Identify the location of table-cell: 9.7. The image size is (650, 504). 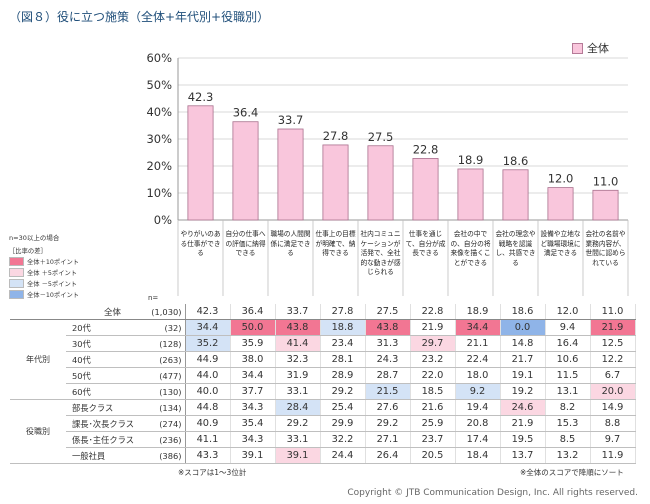
(613, 439).